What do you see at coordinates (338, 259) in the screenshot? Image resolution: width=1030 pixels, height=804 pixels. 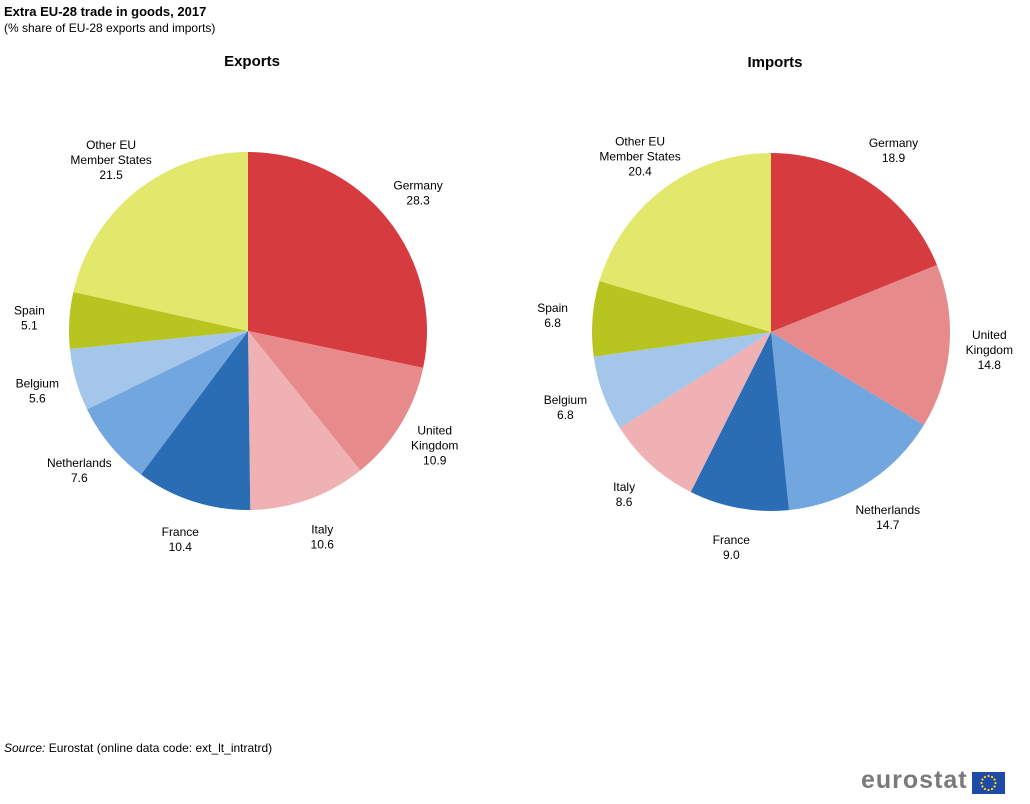 I see `exports-slice-germany` at bounding box center [338, 259].